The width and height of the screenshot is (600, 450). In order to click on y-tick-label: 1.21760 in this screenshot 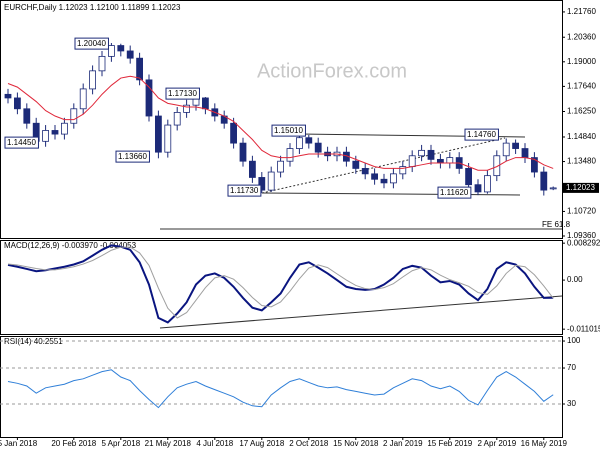, I will do `click(581, 11)`.